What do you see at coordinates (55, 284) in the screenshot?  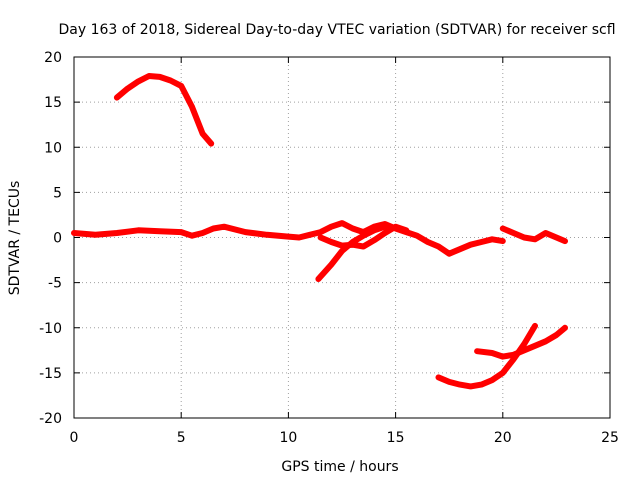 I see `y-tick-label: -5` at bounding box center [55, 284].